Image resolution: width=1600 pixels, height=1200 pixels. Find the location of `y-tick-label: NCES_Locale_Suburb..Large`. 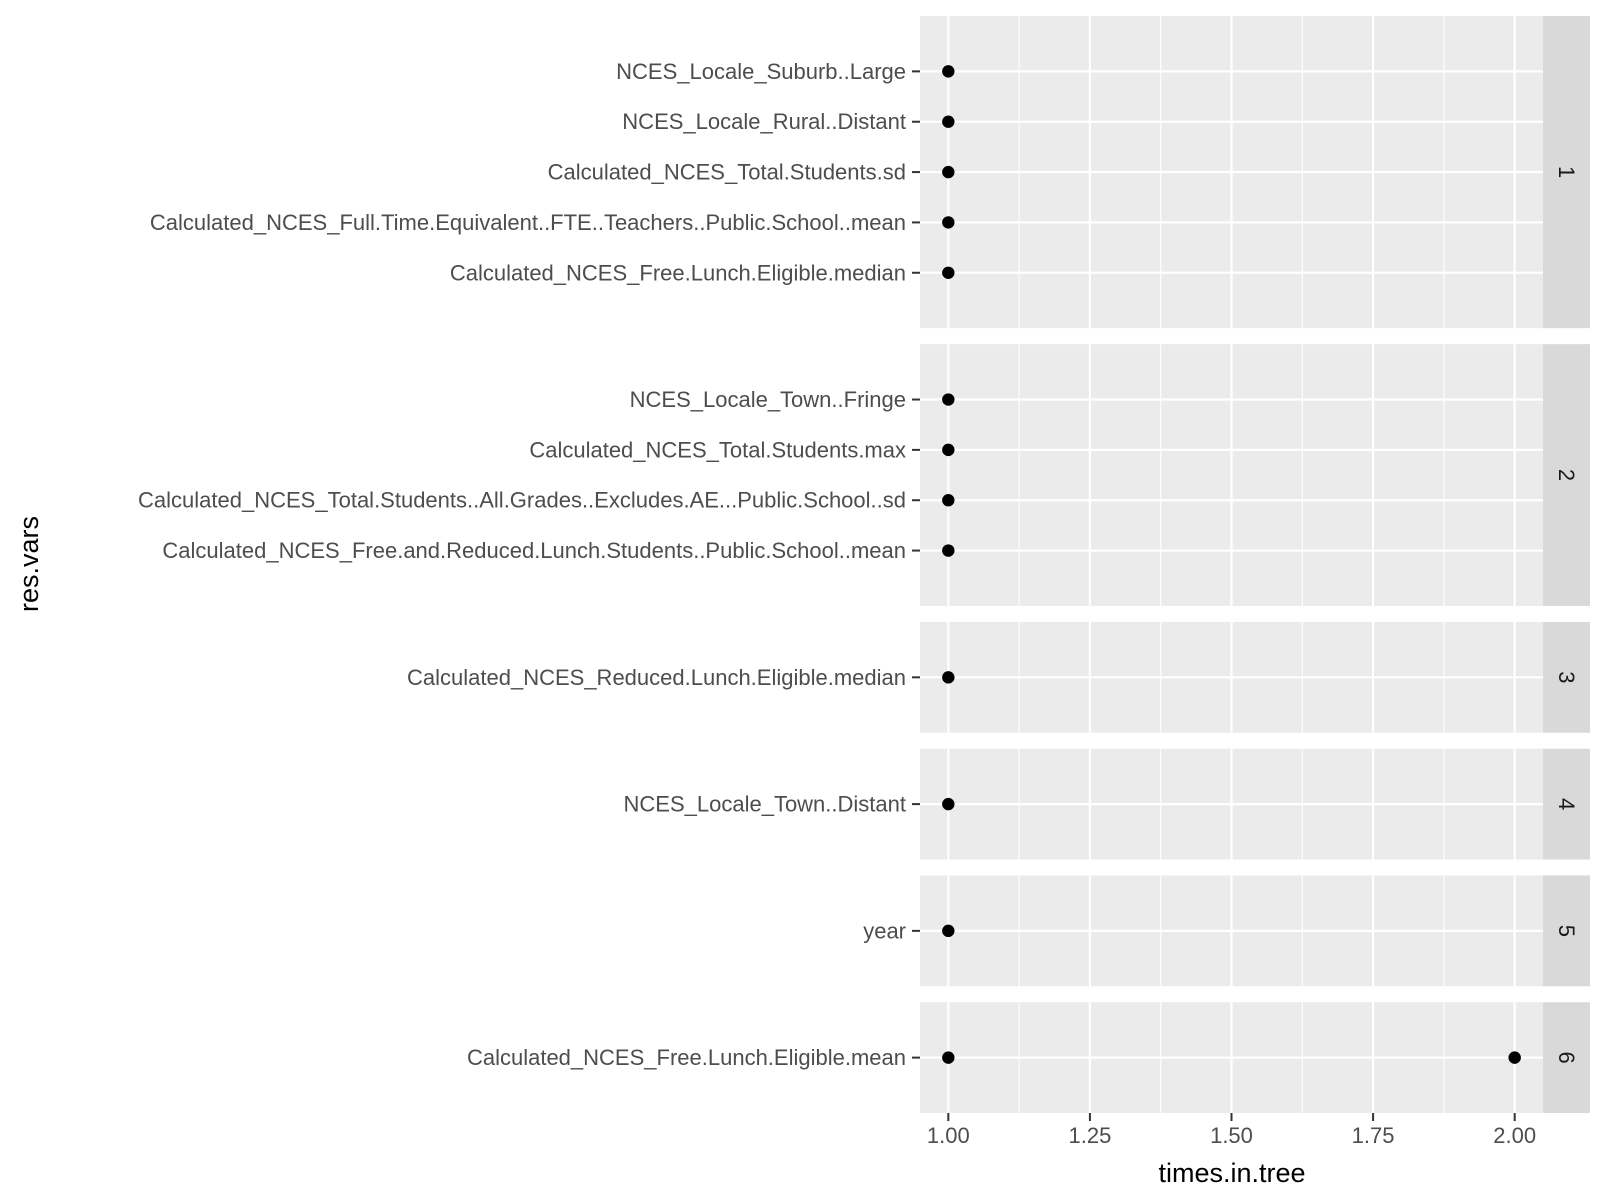

y-tick-label: NCES_Locale_Suburb..Large is located at coordinates (761, 71).